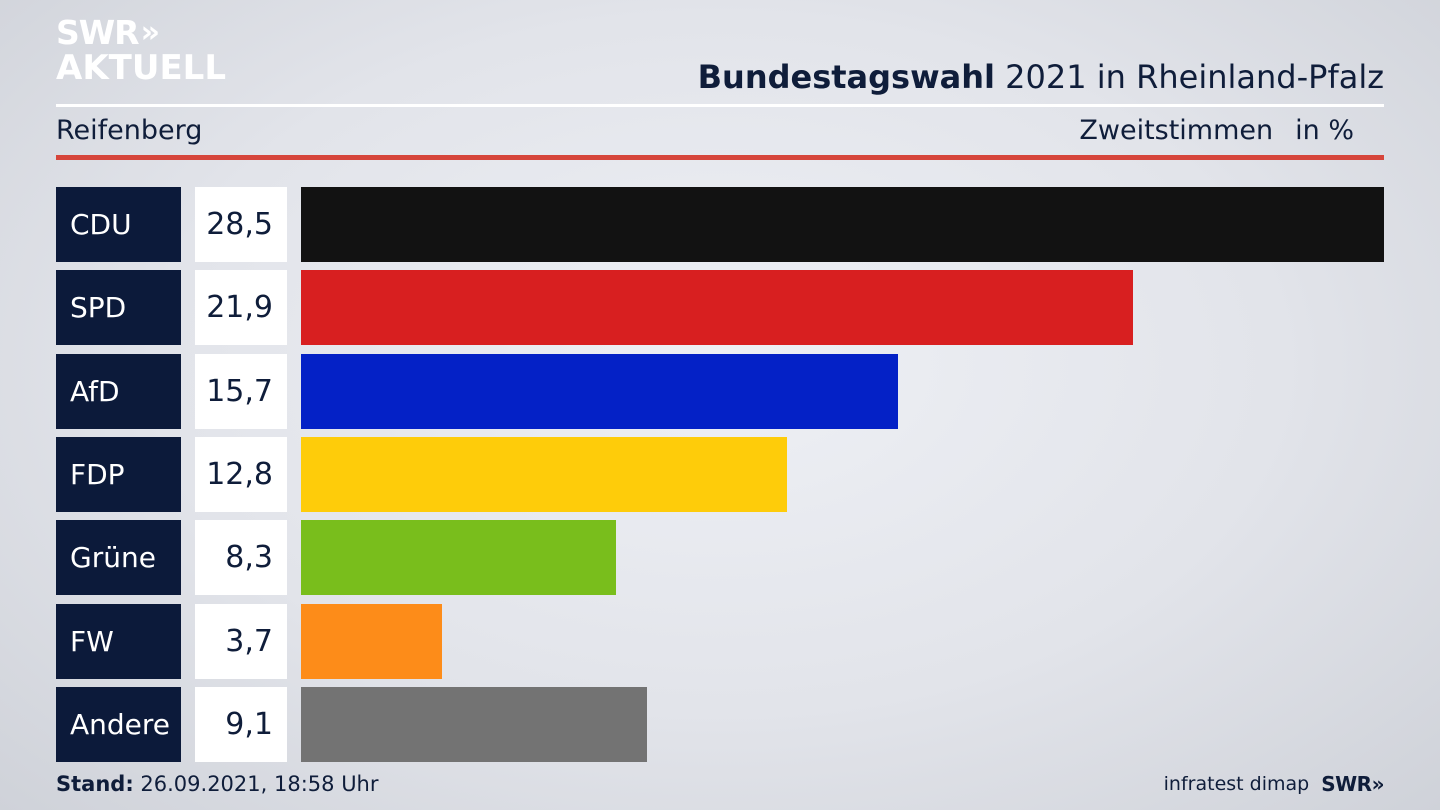 The height and width of the screenshot is (810, 1440). I want to click on value-label: 8,3, so click(241, 557).